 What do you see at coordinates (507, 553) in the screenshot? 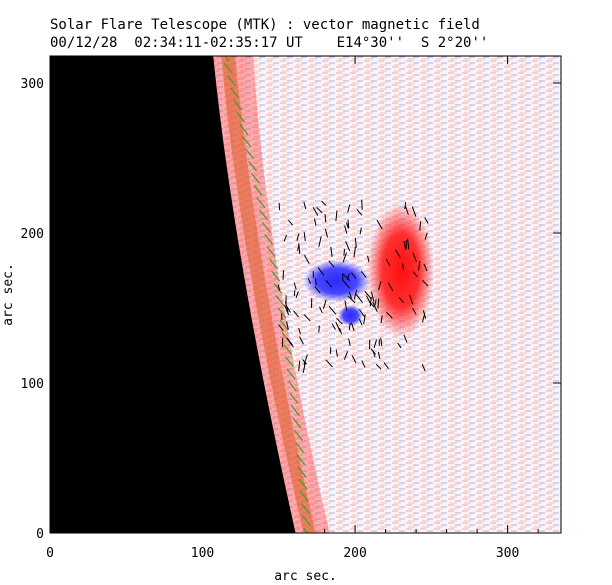
I see `x-tick-label: 300` at bounding box center [507, 553].